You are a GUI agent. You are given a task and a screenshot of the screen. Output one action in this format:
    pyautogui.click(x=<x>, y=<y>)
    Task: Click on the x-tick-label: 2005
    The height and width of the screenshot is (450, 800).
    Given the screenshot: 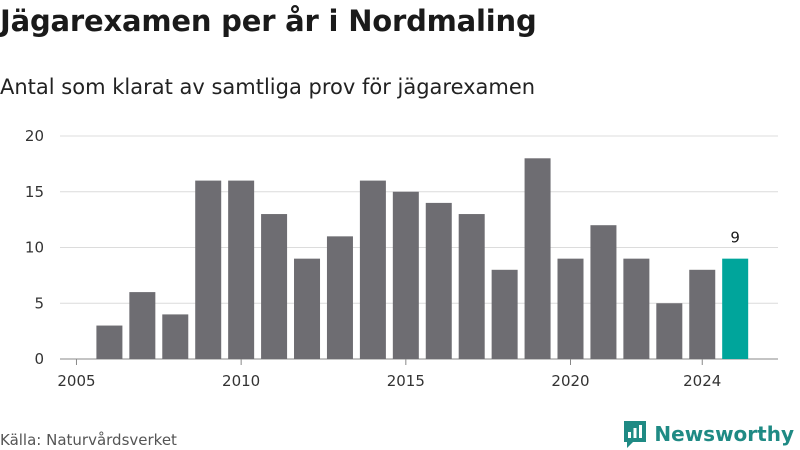 What is the action you would take?
    pyautogui.click(x=76, y=381)
    